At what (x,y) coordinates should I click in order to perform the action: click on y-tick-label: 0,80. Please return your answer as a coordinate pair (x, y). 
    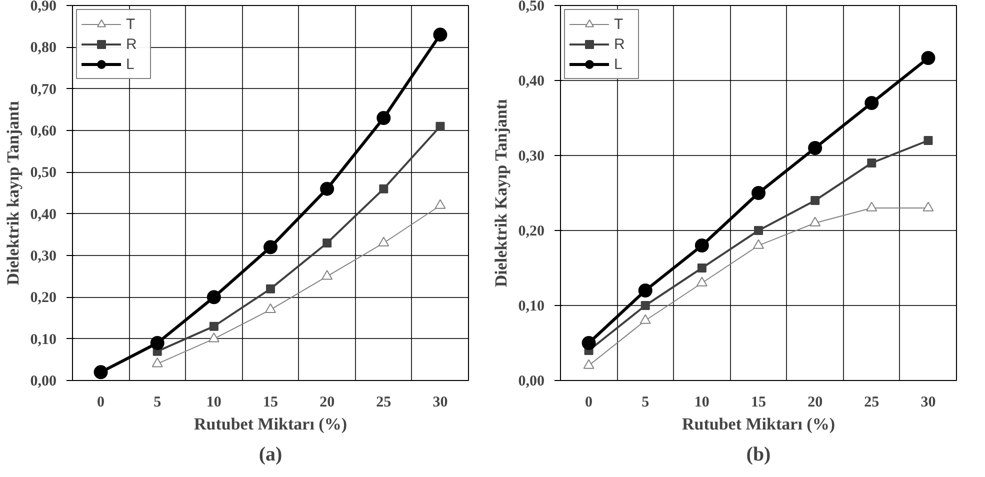
    Looking at the image, I should click on (43, 48).